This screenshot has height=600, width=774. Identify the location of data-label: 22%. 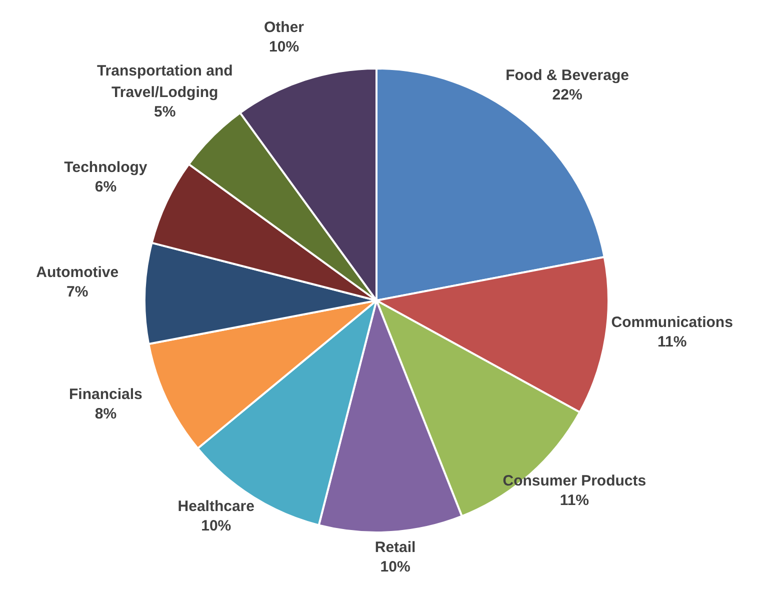
(567, 95).